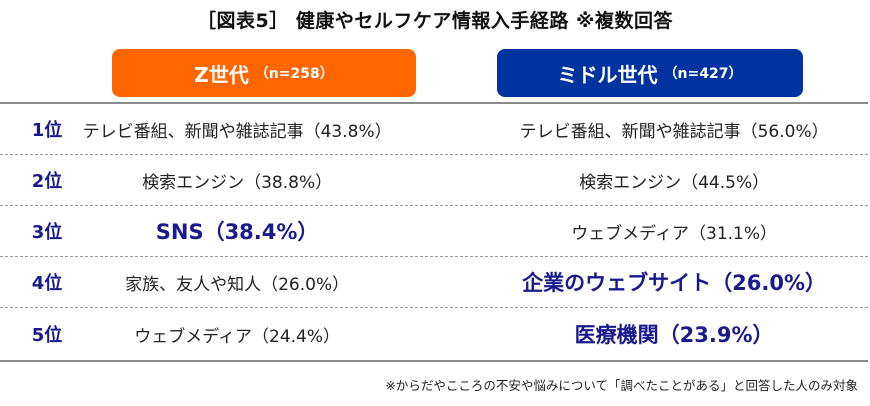  What do you see at coordinates (237, 336) in the screenshot?
I see `gen-z-cell: ウェブメディア（24.4%）` at bounding box center [237, 336].